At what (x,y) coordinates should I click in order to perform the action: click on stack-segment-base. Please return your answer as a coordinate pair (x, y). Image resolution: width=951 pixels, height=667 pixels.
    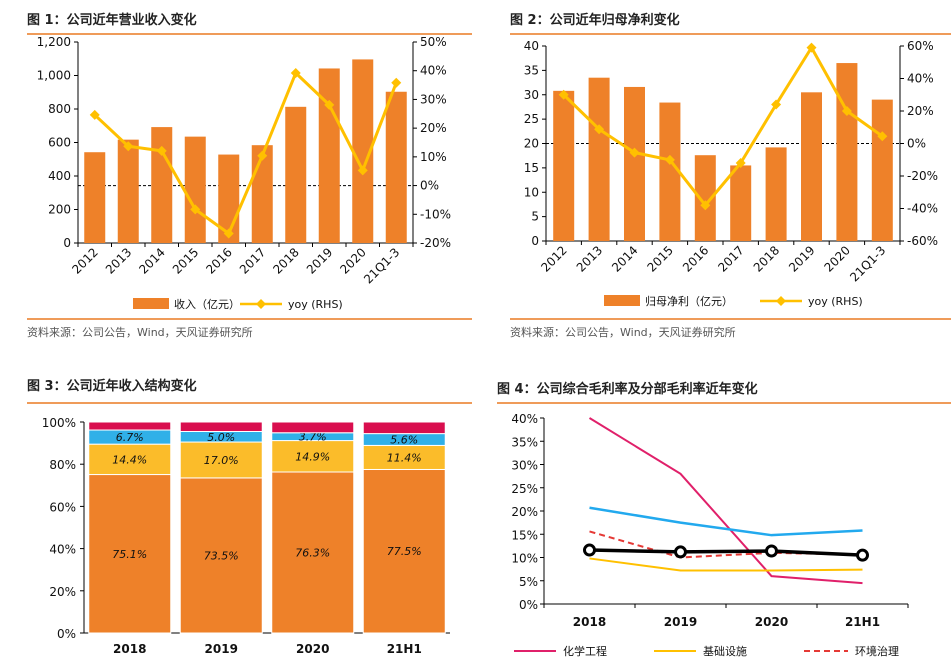
    Looking at the image, I should click on (313, 552).